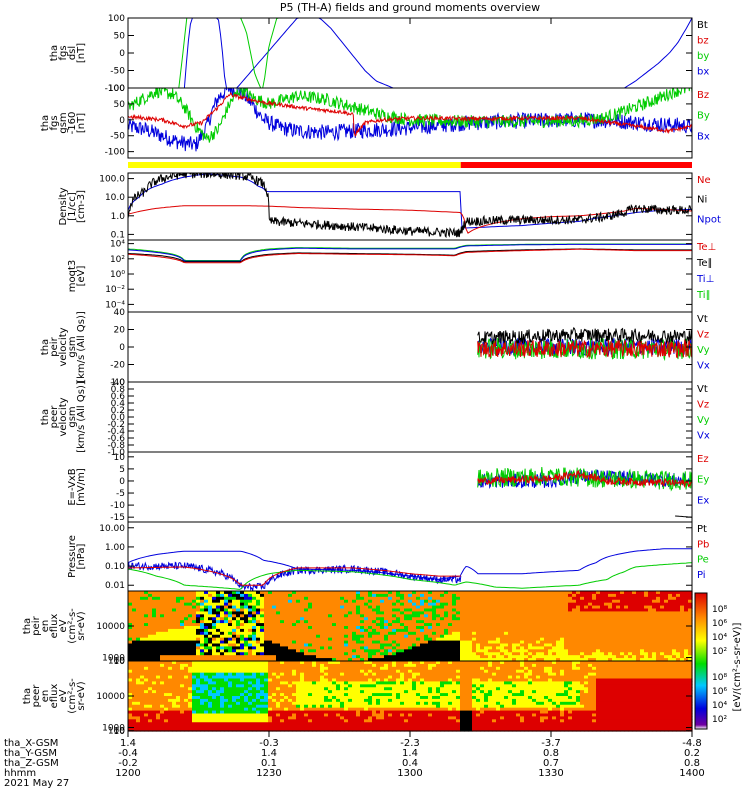 The width and height of the screenshot is (750, 800). Describe the element at coordinates (551, 753) in the screenshot. I see `orbit-value-1-3: 0.8` at that location.